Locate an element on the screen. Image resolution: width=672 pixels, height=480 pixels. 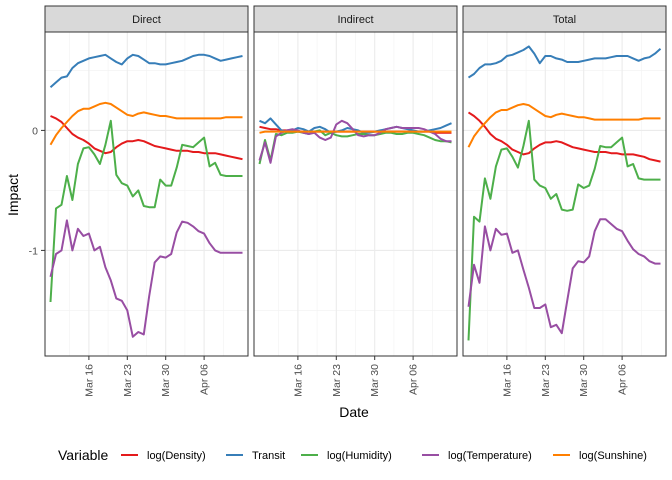
legend-item: log(Sunshine) is located at coordinates (600, 456).